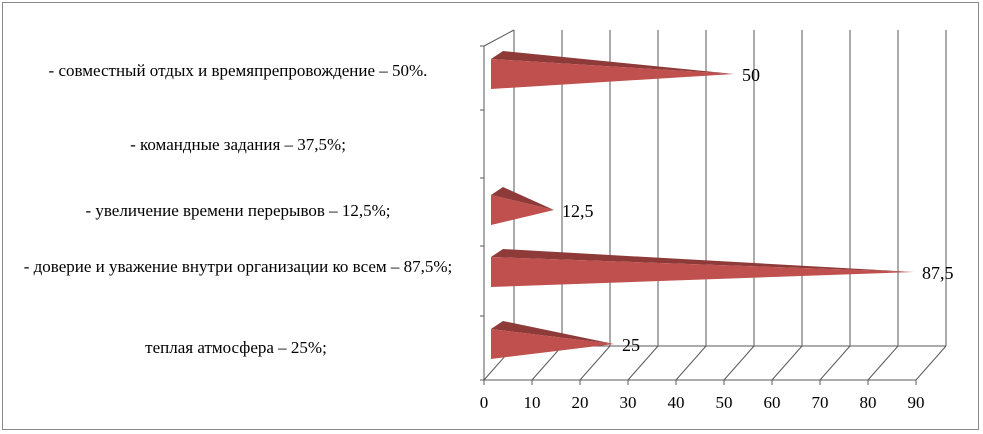 The height and width of the screenshot is (434, 983). Describe the element at coordinates (820, 402) in the screenshot. I see `x-tick-label: 70` at that location.